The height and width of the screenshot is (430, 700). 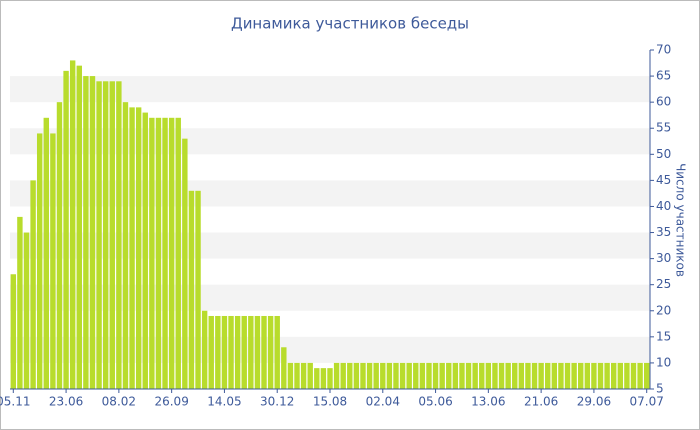 I want to click on y-tick-label: 60, so click(x=663, y=102).